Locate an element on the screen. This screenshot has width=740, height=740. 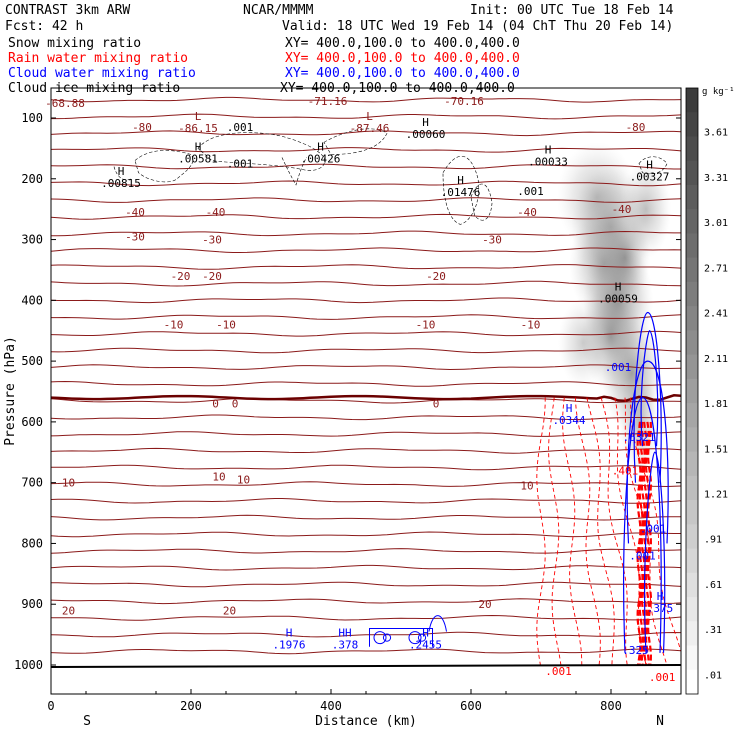
colorbar-unit: g kg⁻¹ is located at coordinates (718, 92).